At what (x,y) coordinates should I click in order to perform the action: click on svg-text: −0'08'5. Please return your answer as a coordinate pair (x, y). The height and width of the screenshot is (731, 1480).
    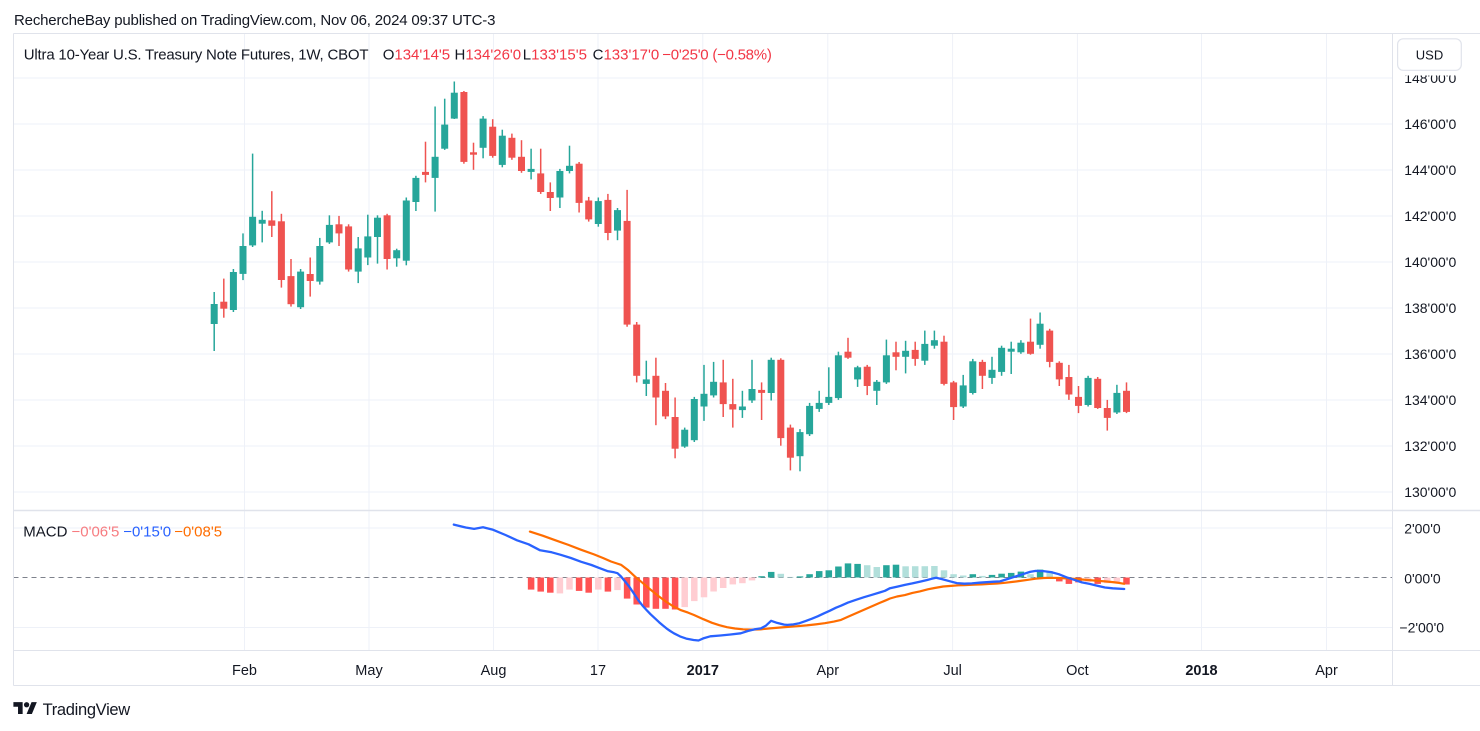
    Looking at the image, I should click on (198, 532).